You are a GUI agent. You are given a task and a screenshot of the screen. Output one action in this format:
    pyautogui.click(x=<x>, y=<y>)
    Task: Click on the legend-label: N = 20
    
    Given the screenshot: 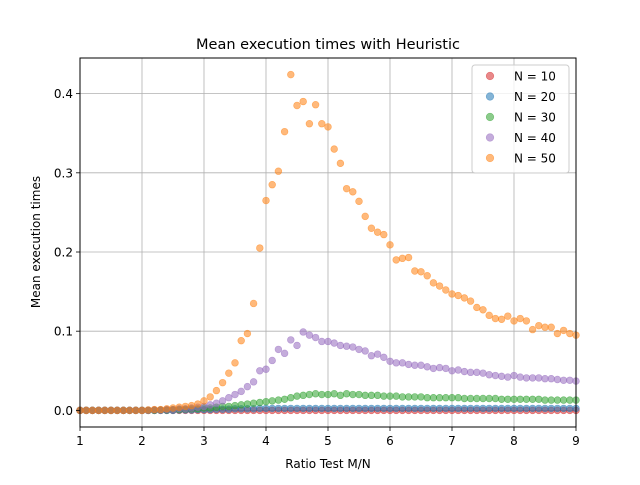 What is the action you would take?
    pyautogui.click(x=535, y=97)
    